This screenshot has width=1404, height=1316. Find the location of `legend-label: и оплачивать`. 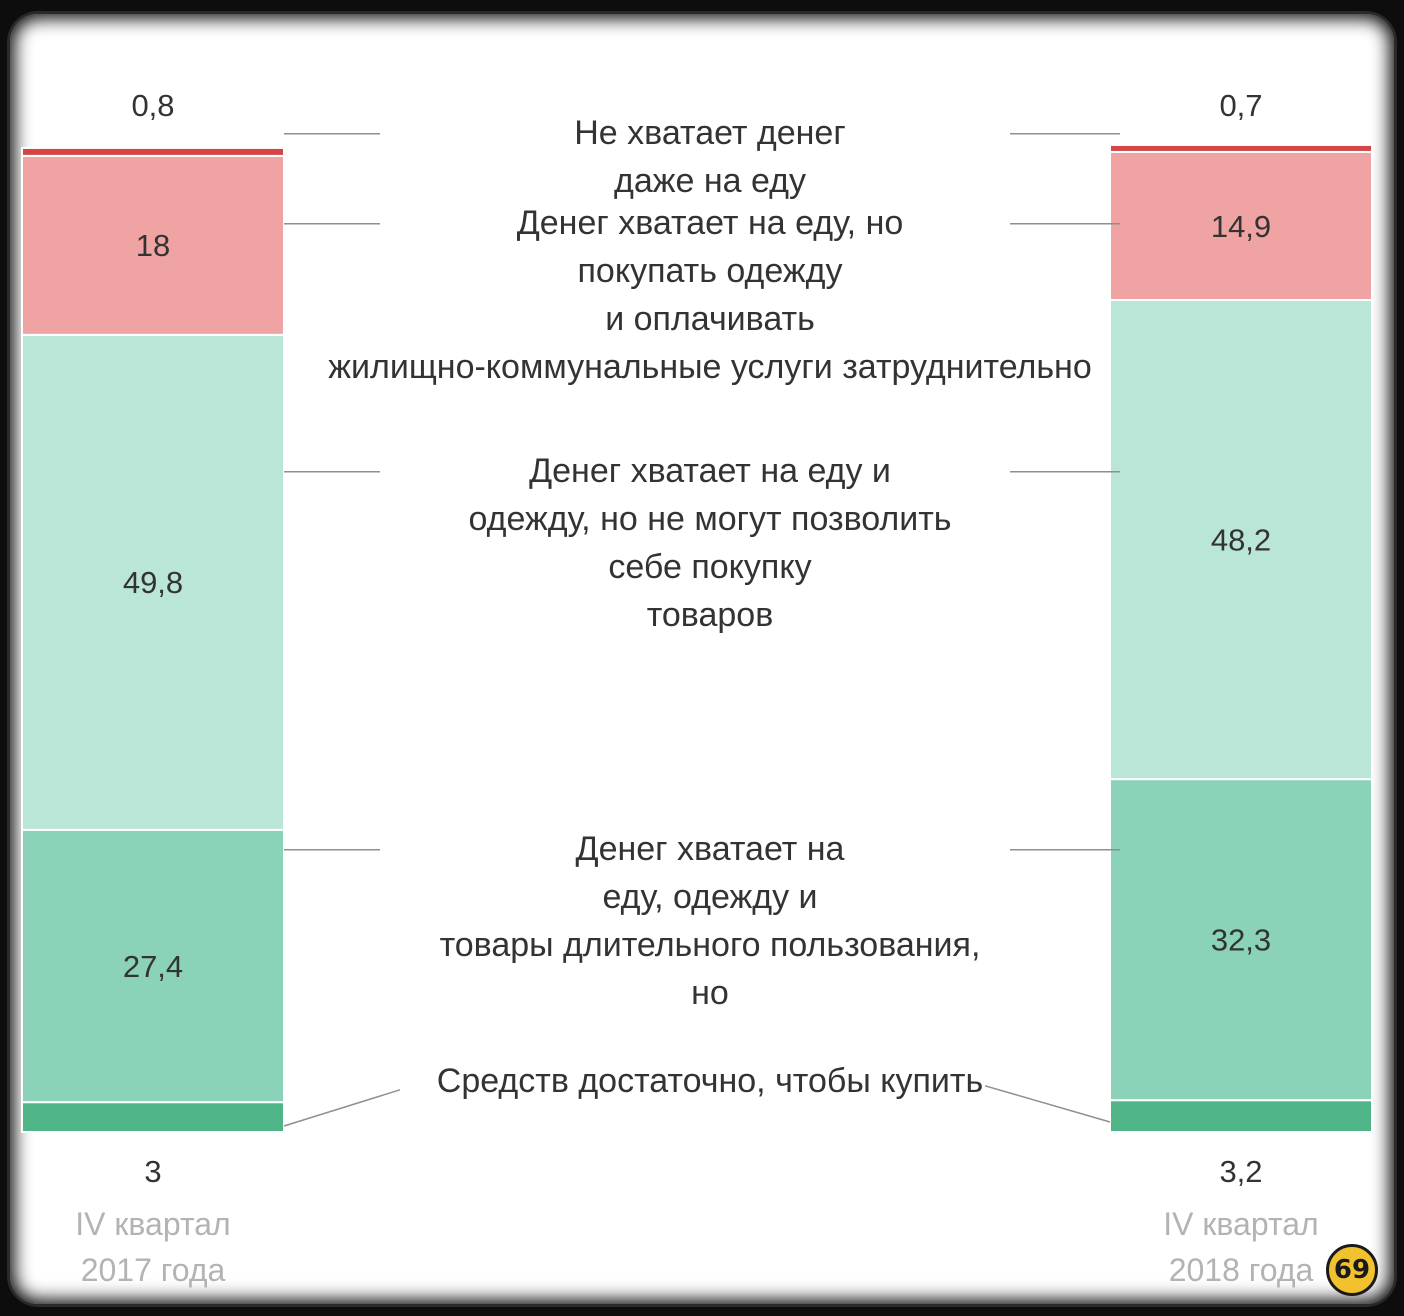

legend-label: и оплачивать is located at coordinates (710, 319).